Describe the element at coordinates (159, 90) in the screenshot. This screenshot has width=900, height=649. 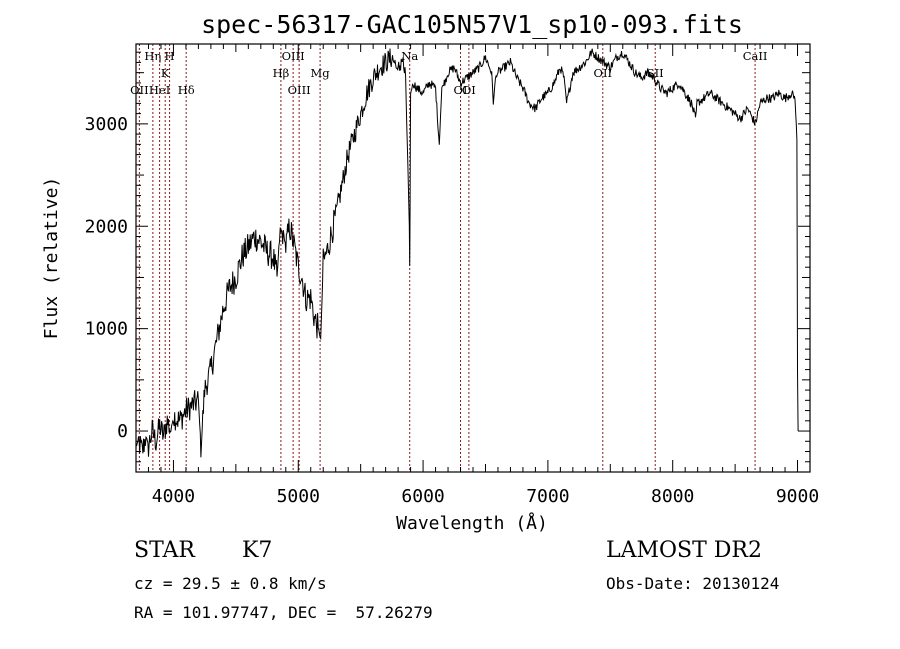
I see `spectral-line-label: HeI` at that location.